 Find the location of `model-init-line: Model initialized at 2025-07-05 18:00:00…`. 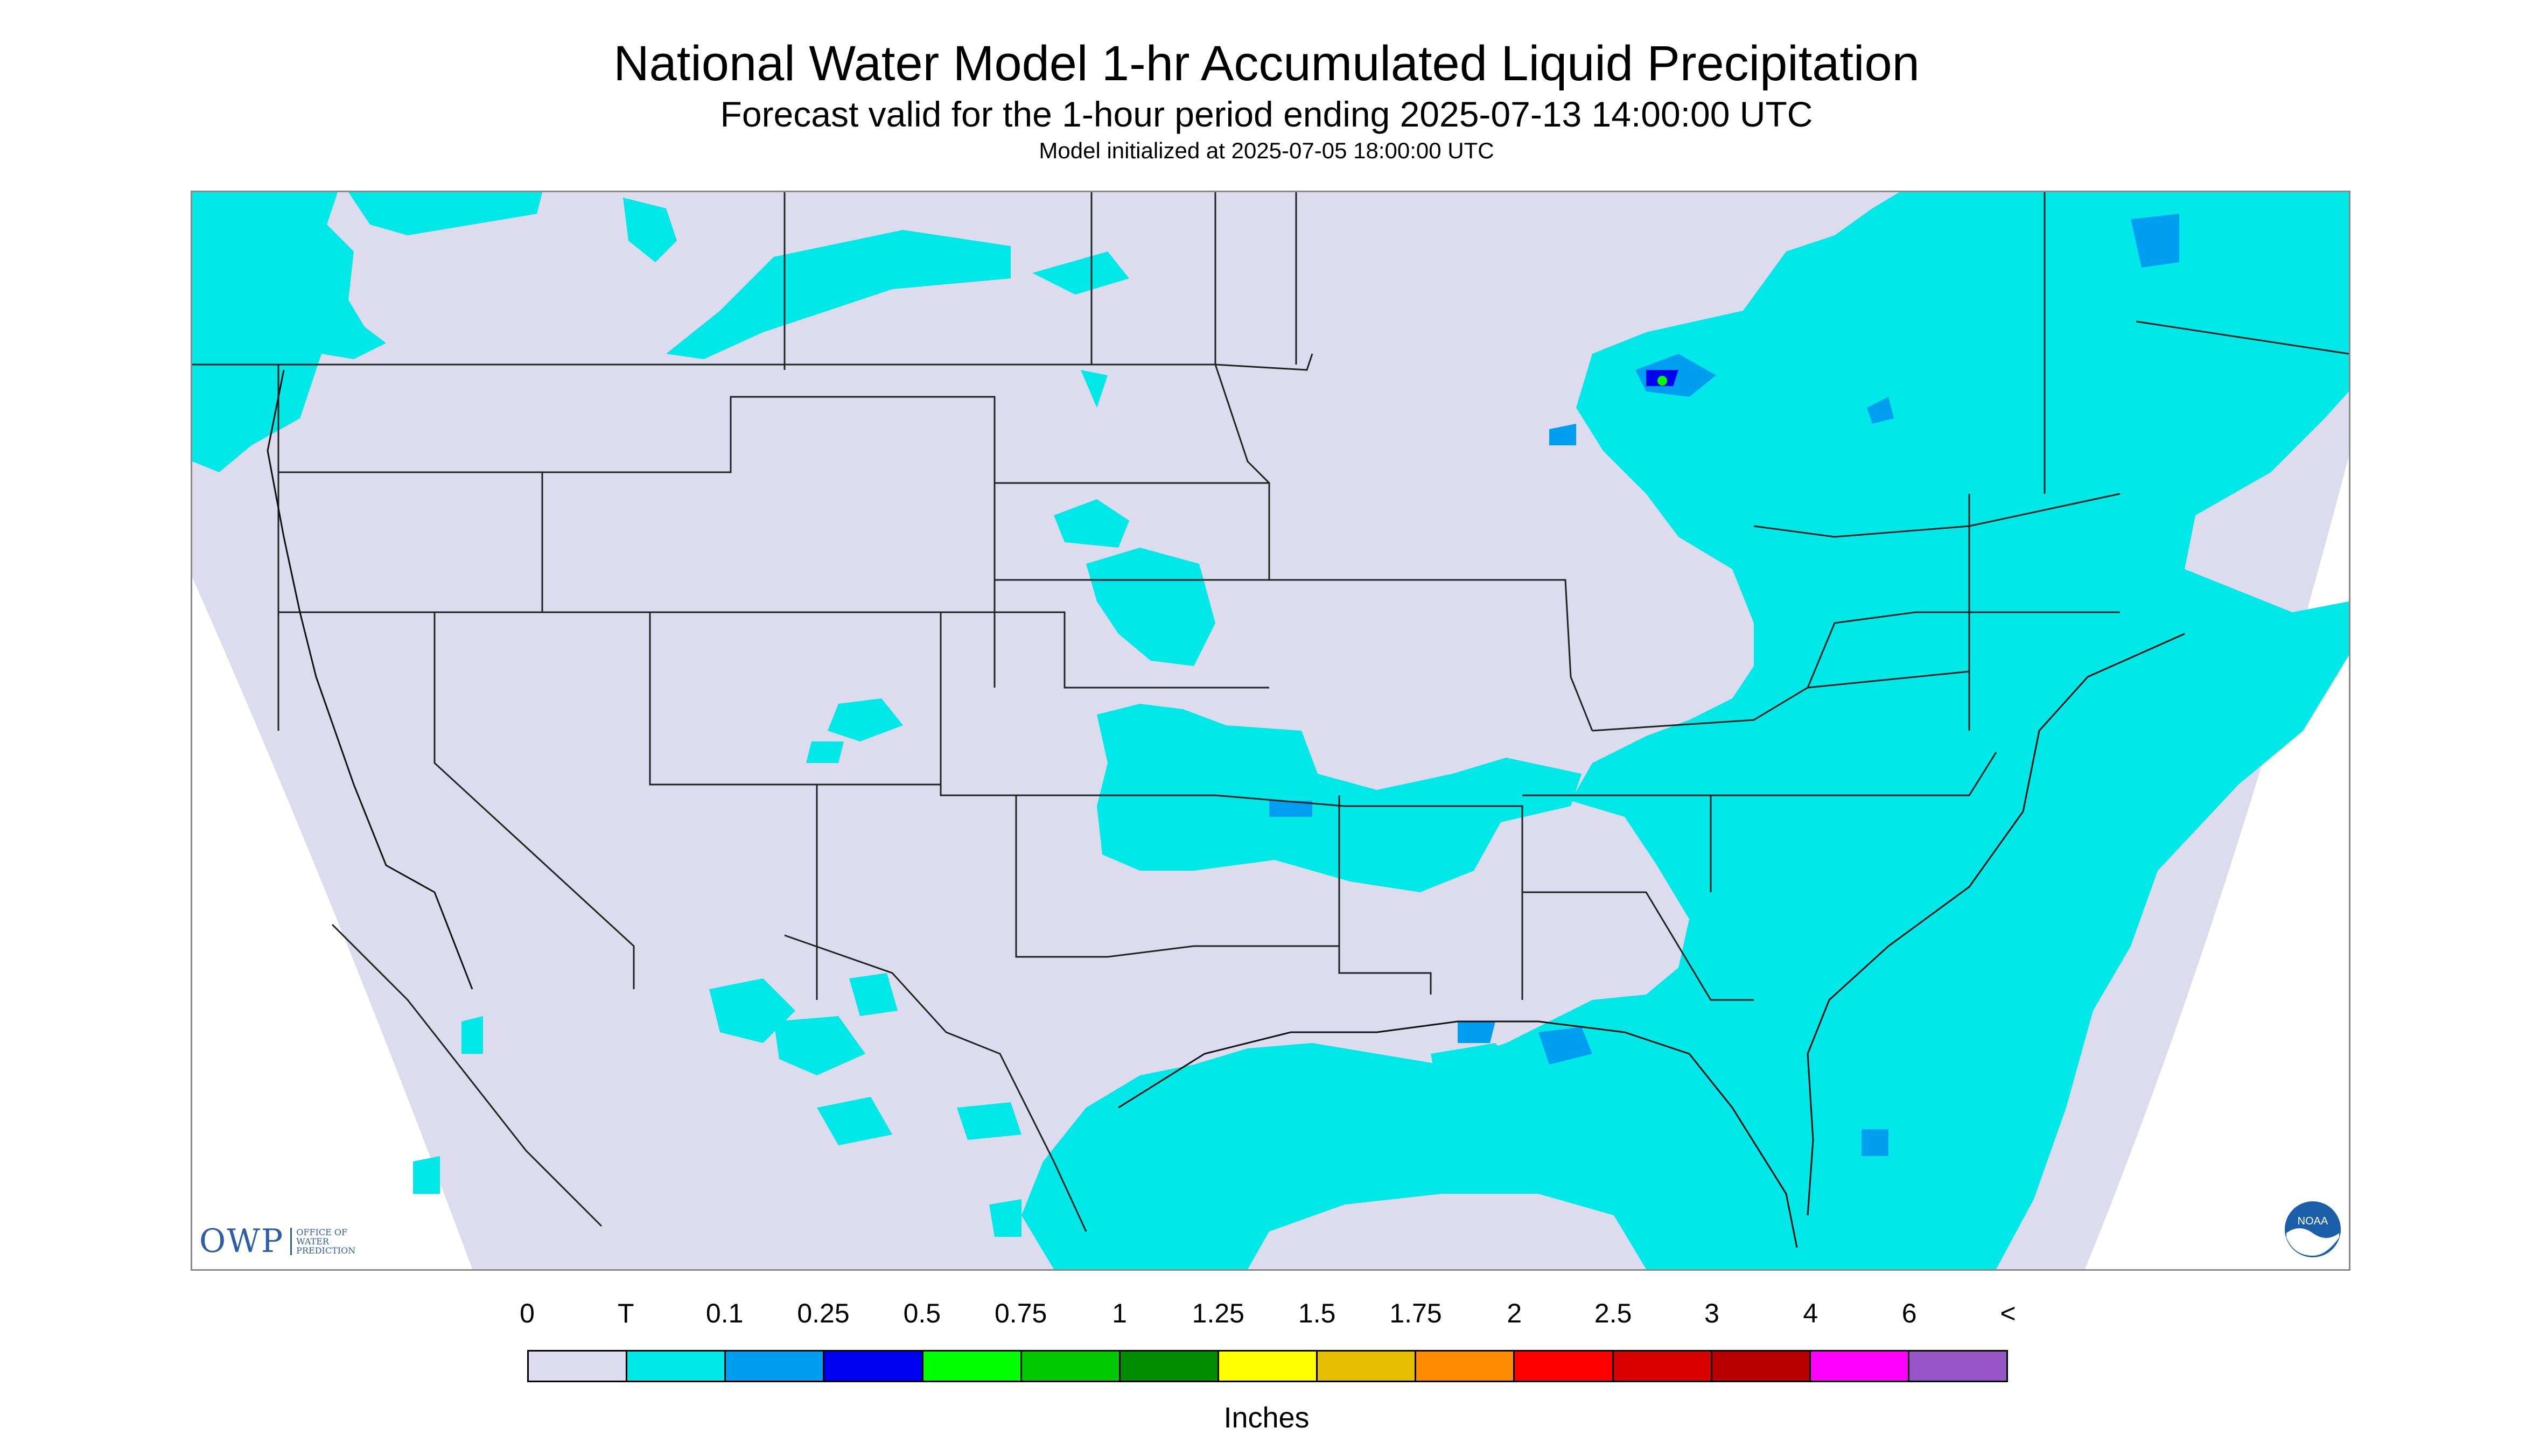

model-init-line: Model initialized at 2025-07-05 18:00:00… is located at coordinates (1266, 150).